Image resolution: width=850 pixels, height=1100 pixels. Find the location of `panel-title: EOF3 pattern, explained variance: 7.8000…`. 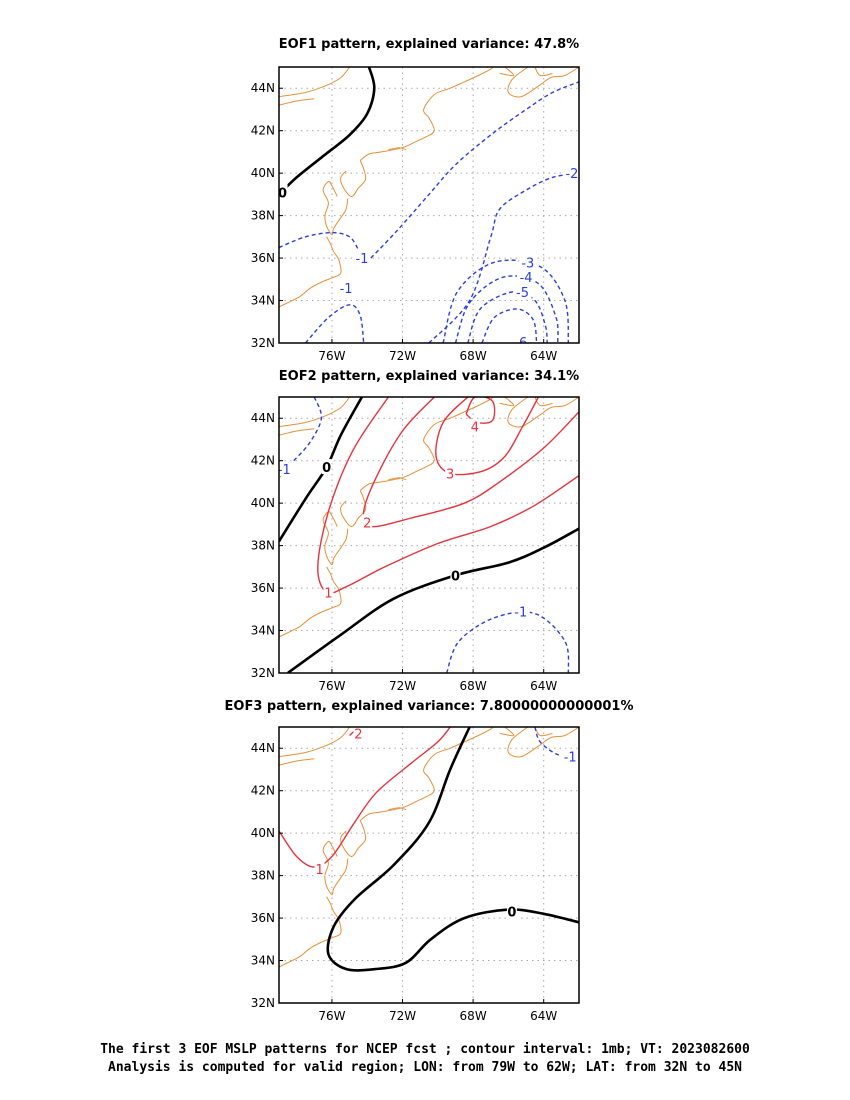

panel-title: EOF3 pattern, explained variance: 7.8000… is located at coordinates (429, 706).